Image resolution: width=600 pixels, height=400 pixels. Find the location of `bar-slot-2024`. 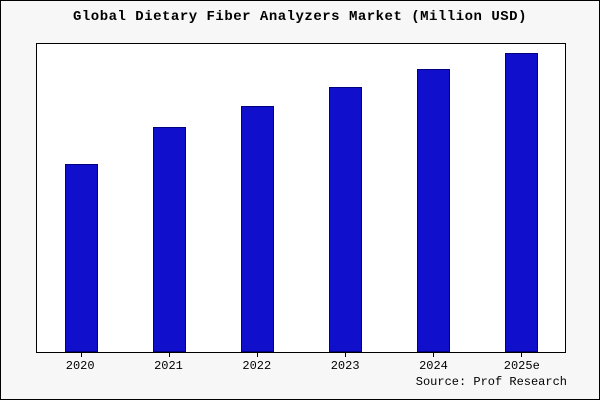

bar-slot-2024 is located at coordinates (433, 200).